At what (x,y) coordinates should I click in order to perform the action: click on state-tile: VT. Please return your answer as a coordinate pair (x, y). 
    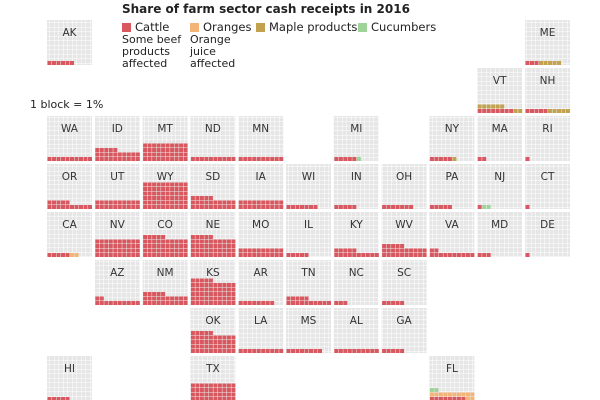
    Looking at the image, I should click on (500, 90).